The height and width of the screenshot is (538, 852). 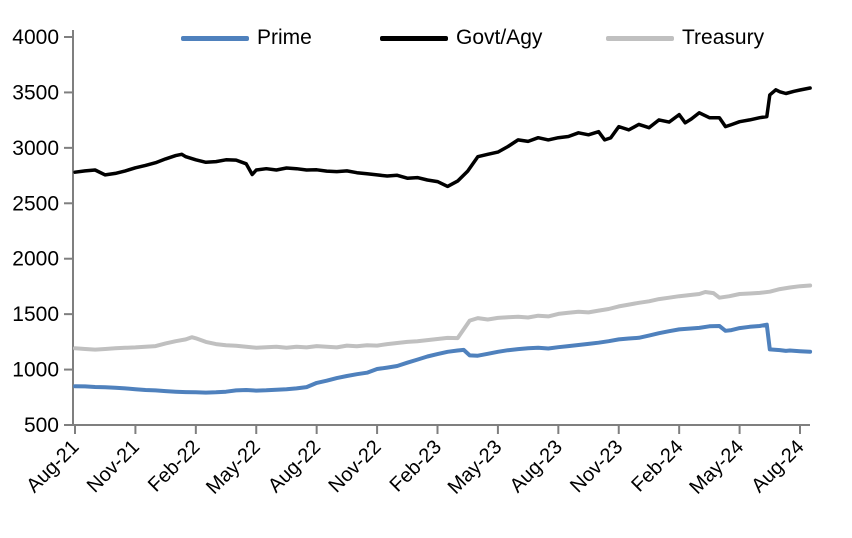 I want to click on legend-item-govt-agy: Govt/Agy, so click(x=461, y=38).